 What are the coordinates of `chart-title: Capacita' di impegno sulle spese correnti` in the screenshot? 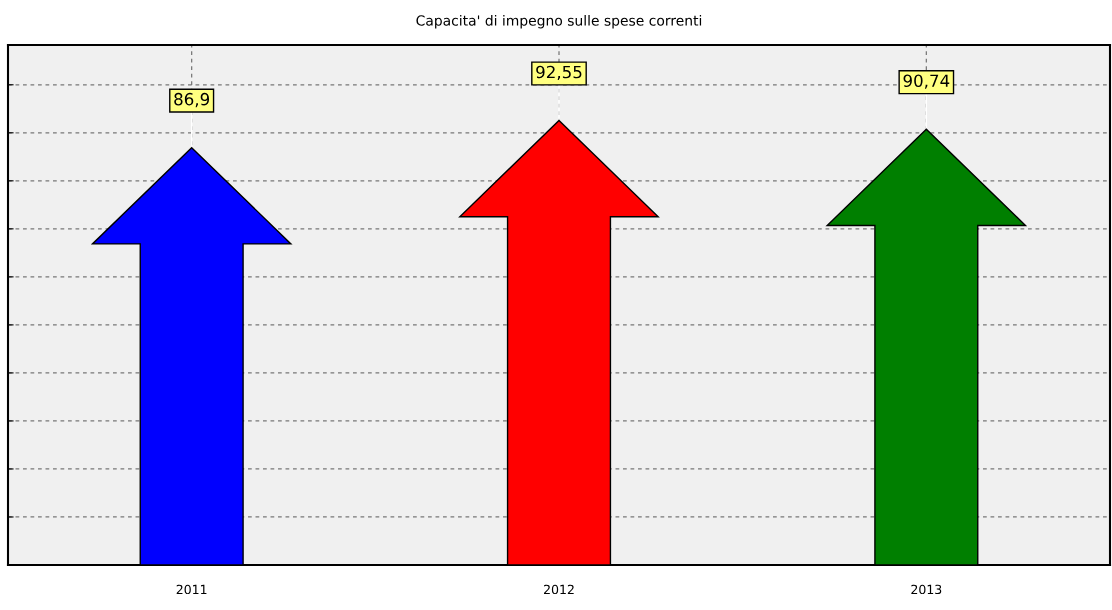 It's located at (559, 22).